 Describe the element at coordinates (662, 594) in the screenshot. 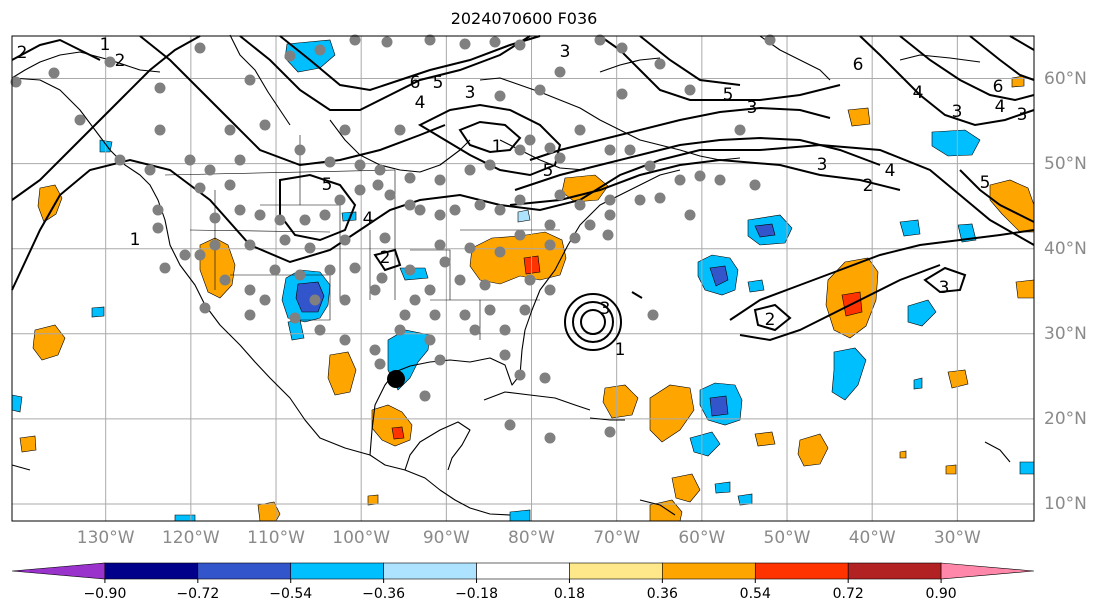

I see `colorbar-tick-label: 0.36` at that location.